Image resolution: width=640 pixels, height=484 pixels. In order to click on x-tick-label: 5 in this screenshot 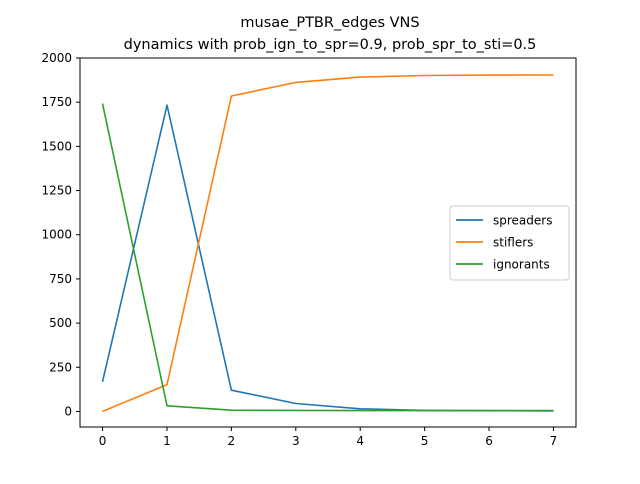, I will do `click(425, 441)`.